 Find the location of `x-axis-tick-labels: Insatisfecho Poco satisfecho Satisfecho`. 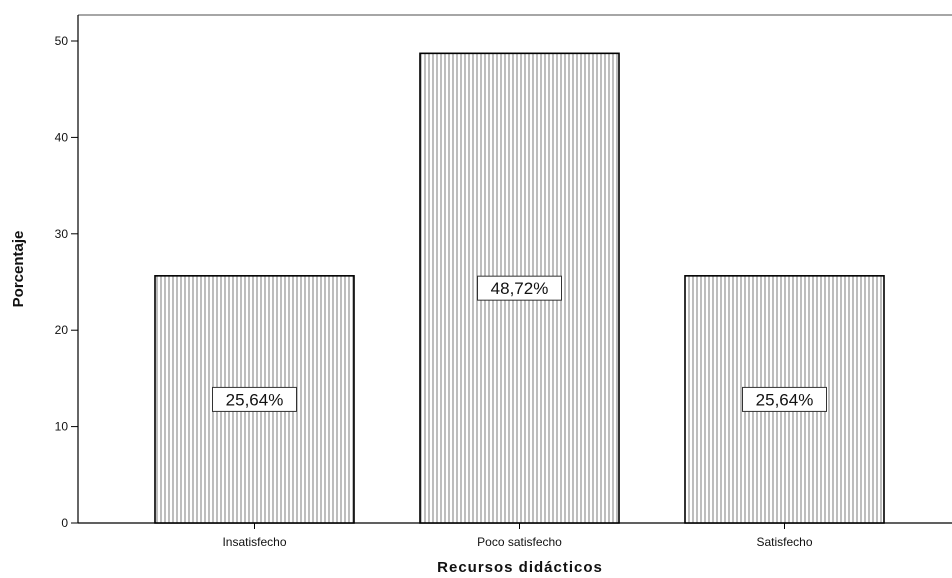

x-axis-tick-labels: Insatisfecho Poco satisfecho Satisfecho is located at coordinates (517, 536).